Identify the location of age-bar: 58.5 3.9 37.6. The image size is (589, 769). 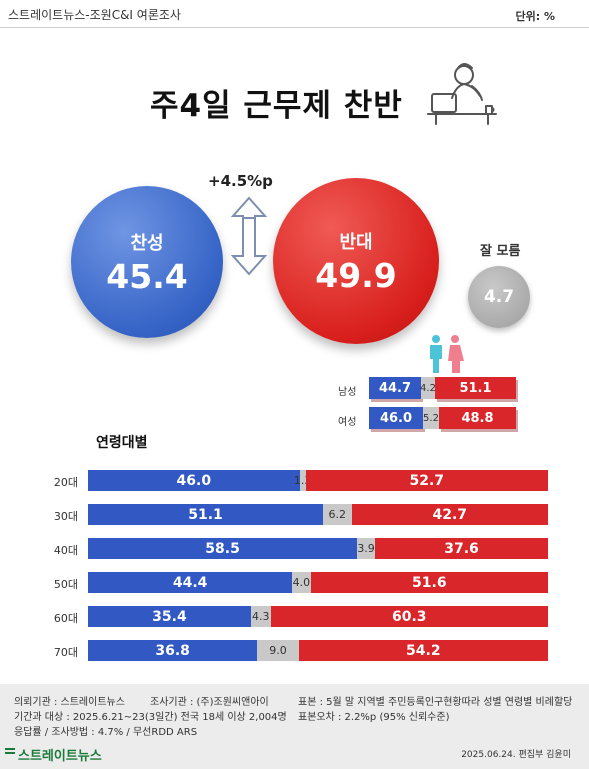
(318, 548).